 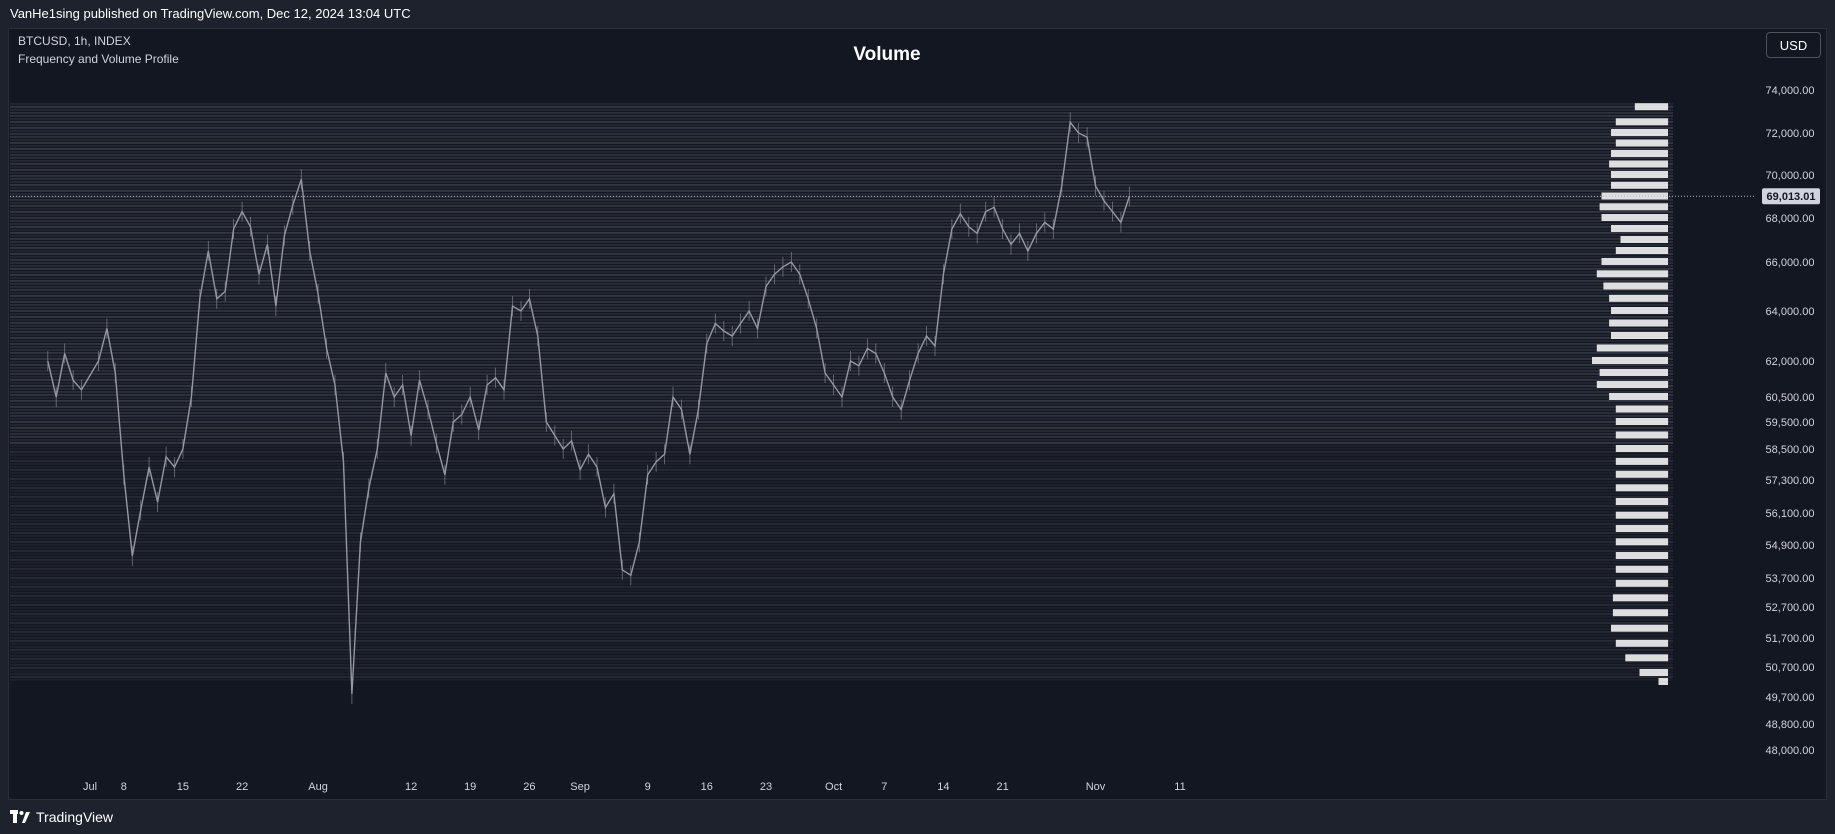 What do you see at coordinates (529, 787) in the screenshot?
I see `time-tick-label: 26` at bounding box center [529, 787].